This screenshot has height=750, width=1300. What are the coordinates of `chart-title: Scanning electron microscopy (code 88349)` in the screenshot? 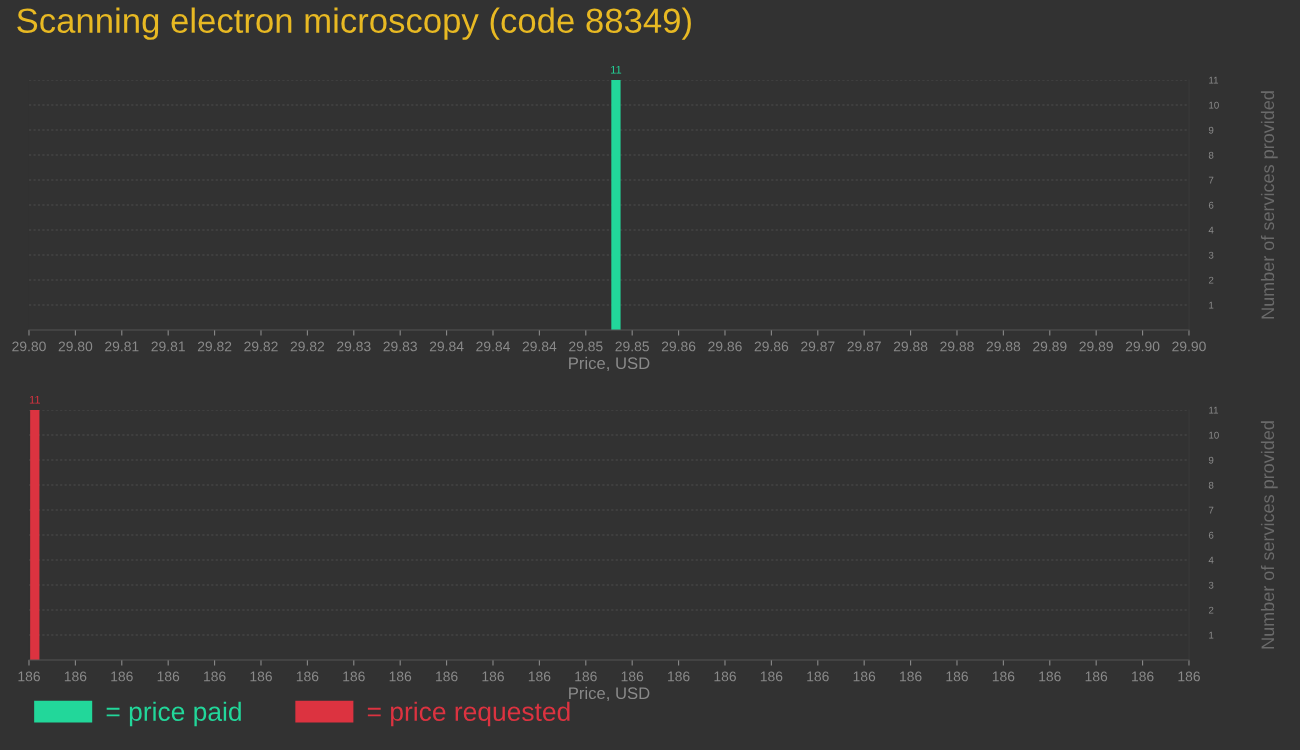 It's located at (354, 23).